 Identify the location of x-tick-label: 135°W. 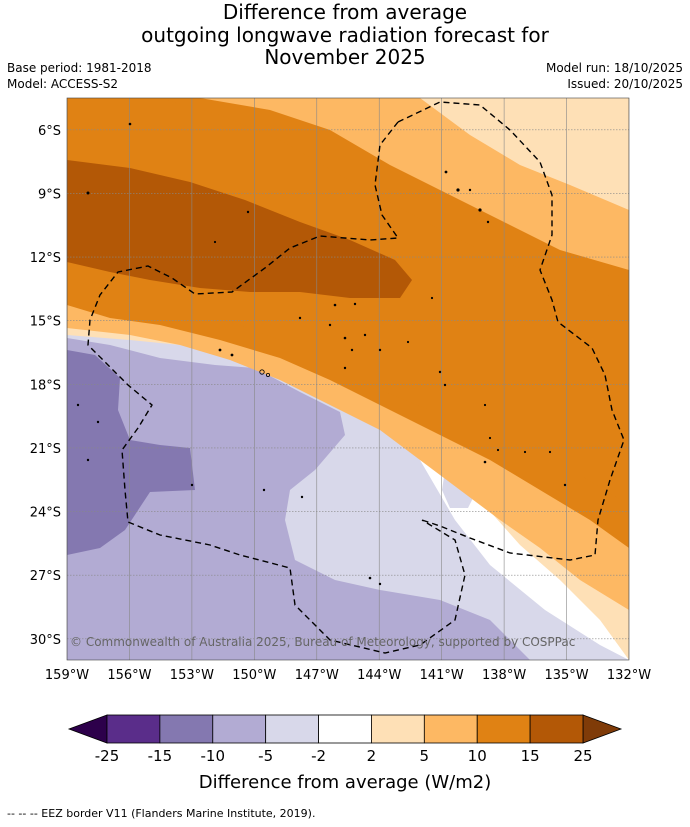
(566, 675).